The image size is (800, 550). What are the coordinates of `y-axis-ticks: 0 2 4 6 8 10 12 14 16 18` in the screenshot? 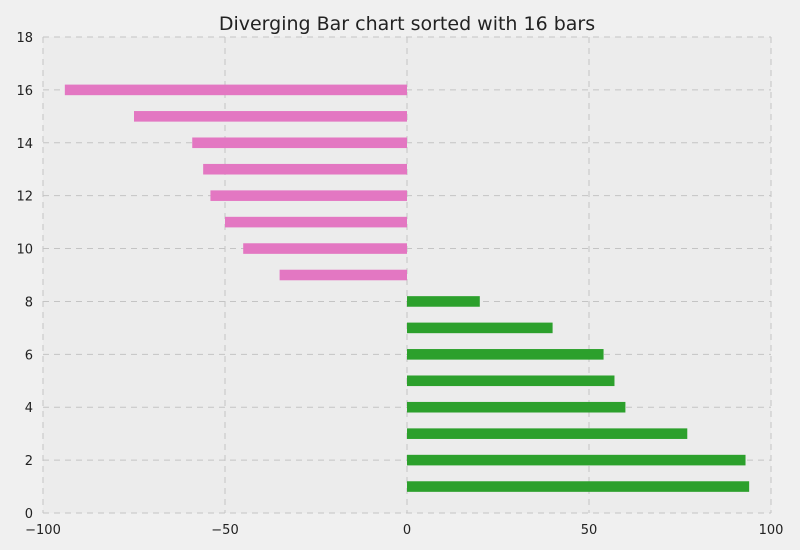 It's located at (24, 276).